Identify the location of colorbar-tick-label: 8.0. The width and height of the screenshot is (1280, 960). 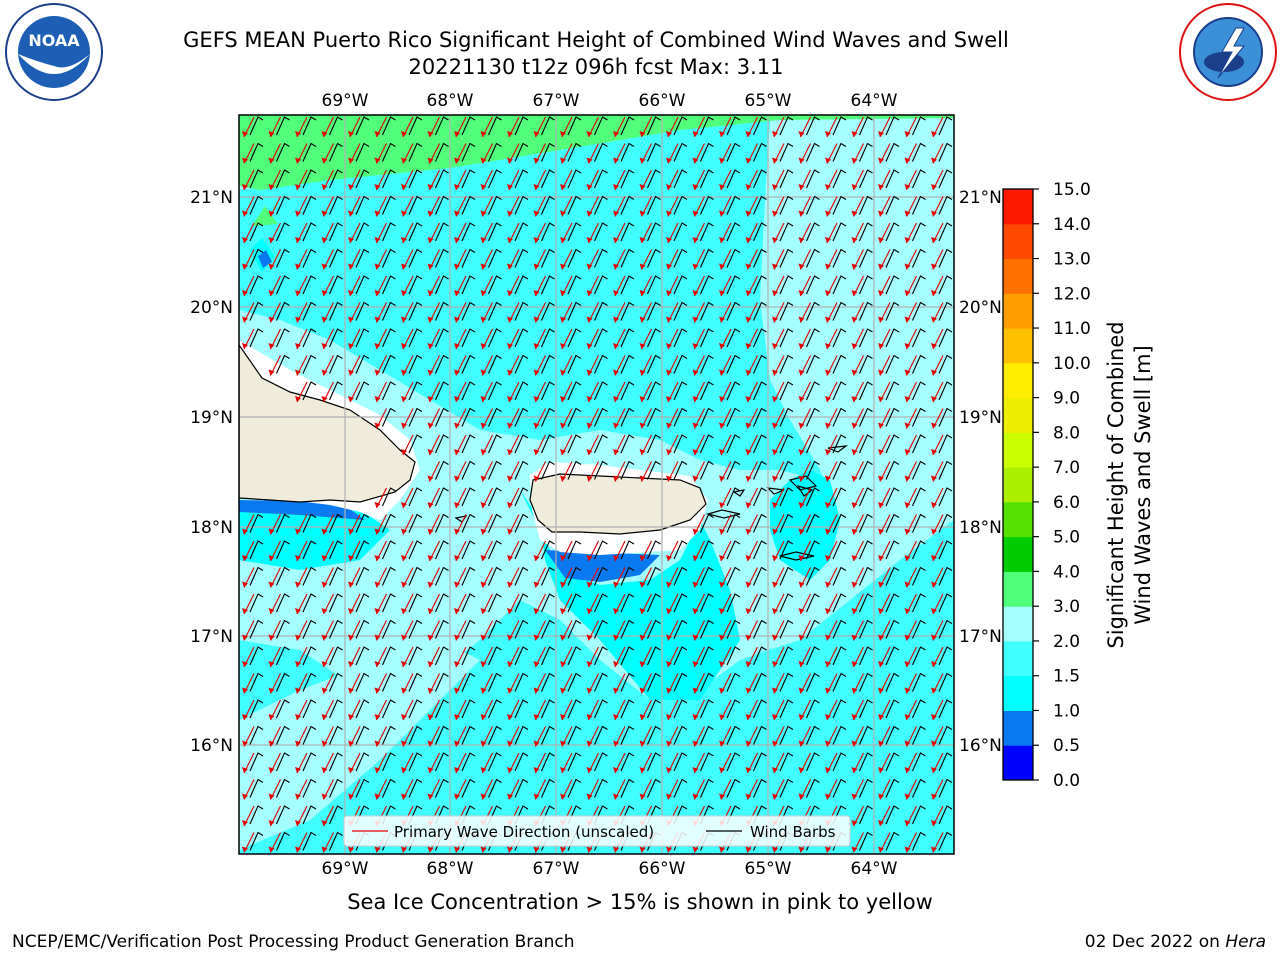
(1066, 433).